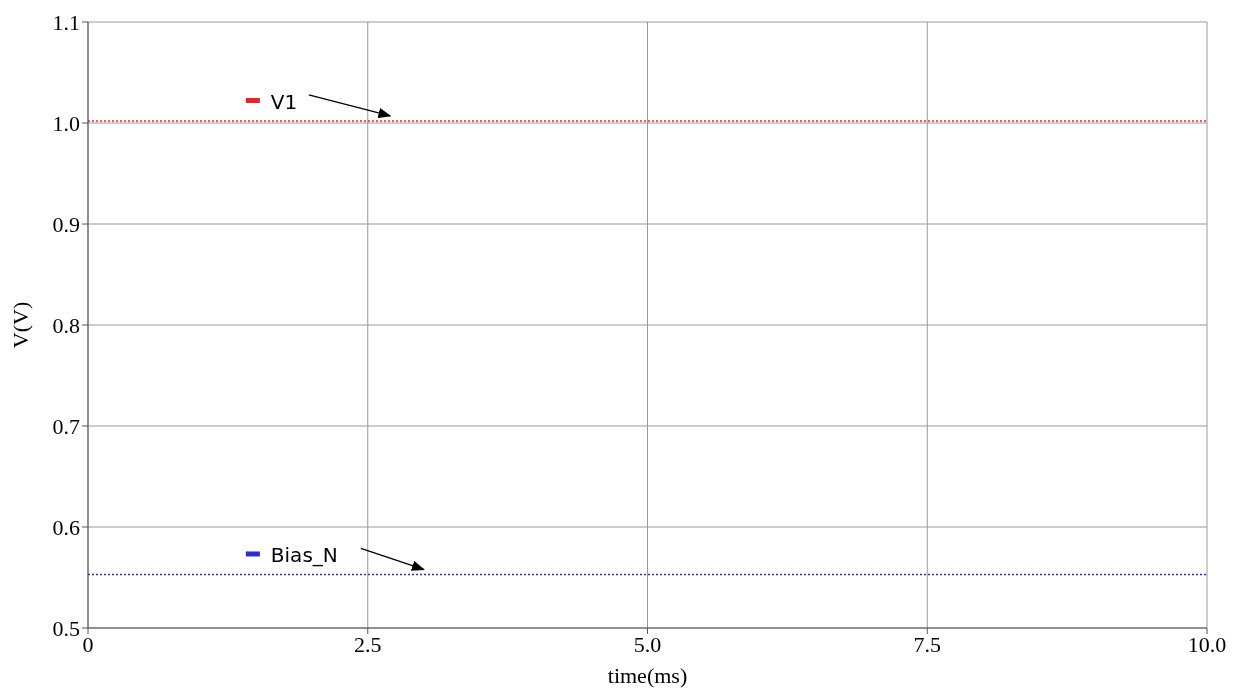 The image size is (1243, 698). What do you see at coordinates (66, 628) in the screenshot?
I see `y-tick-label: 0.5` at bounding box center [66, 628].